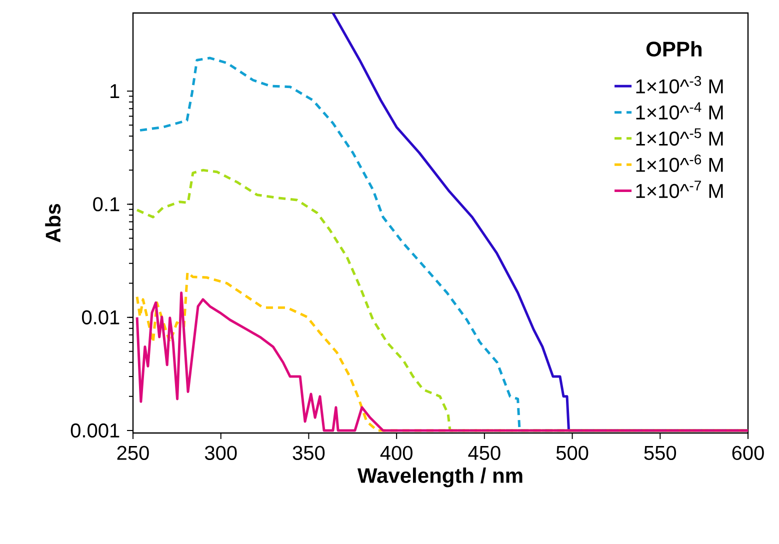 The width and height of the screenshot is (779, 544). I want to click on x-axis-title: Wavelength / nm, so click(439, 478).